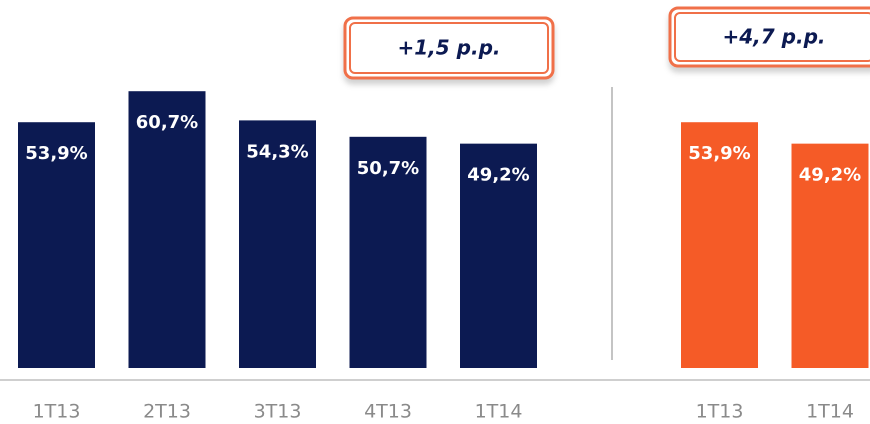 The image size is (870, 424). What do you see at coordinates (167, 122) in the screenshot?
I see `value-label: 60,7%` at bounding box center [167, 122].